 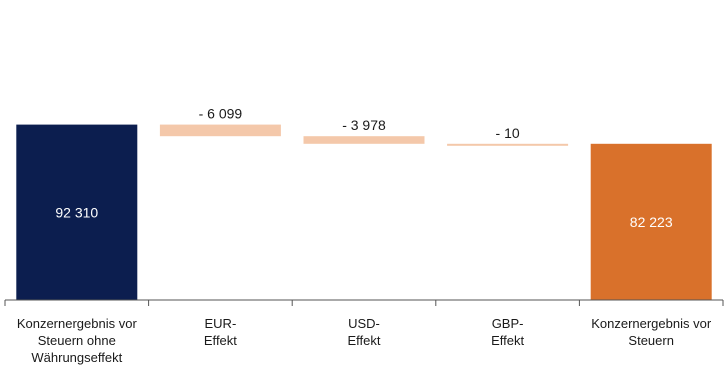 What do you see at coordinates (220, 332) in the screenshot?
I see `category-label-2: EUR-Effekt` at bounding box center [220, 332].